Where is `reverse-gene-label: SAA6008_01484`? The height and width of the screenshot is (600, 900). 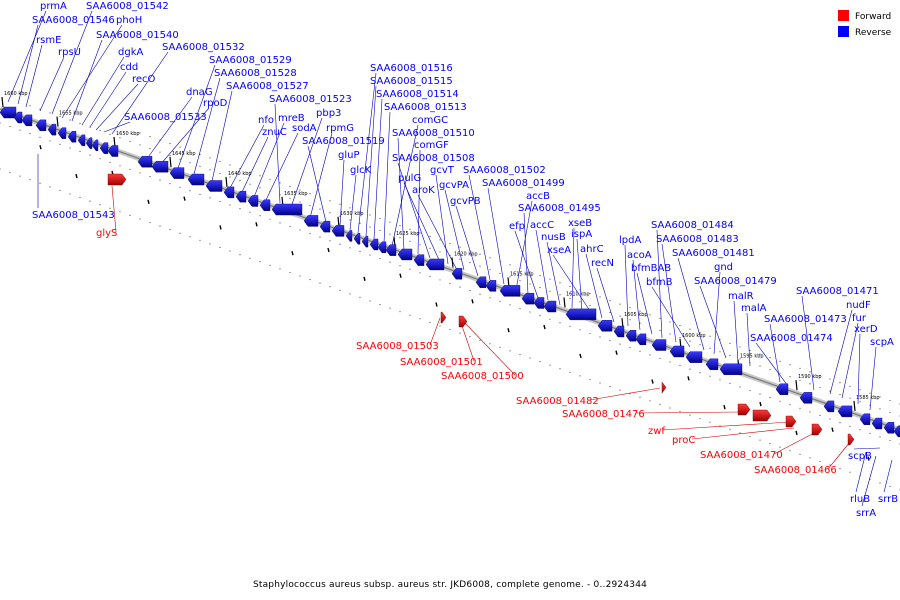
reverse-gene-label: SAA6008_01484 is located at coordinates (692, 225).